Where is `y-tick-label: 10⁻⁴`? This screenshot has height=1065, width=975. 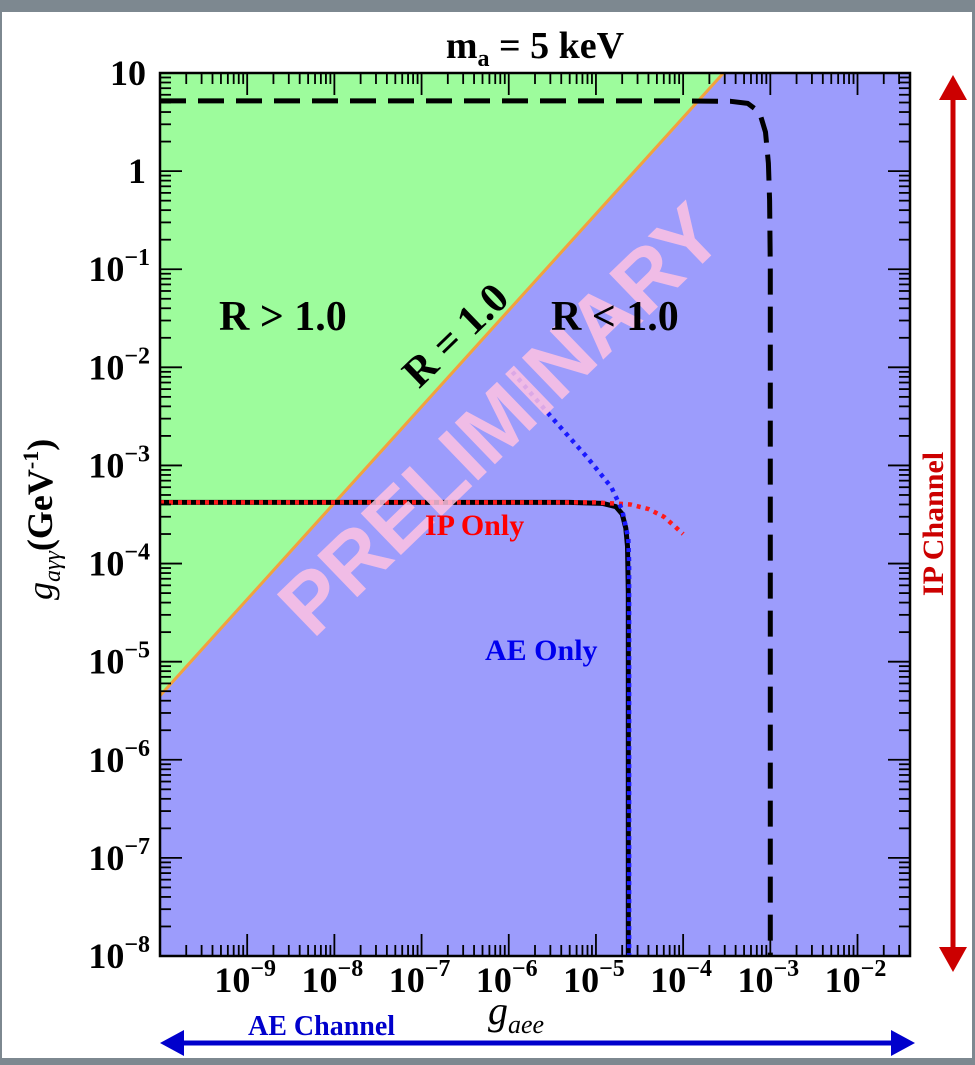
y-tick-label: 10⁻⁴ is located at coordinates (119, 562).